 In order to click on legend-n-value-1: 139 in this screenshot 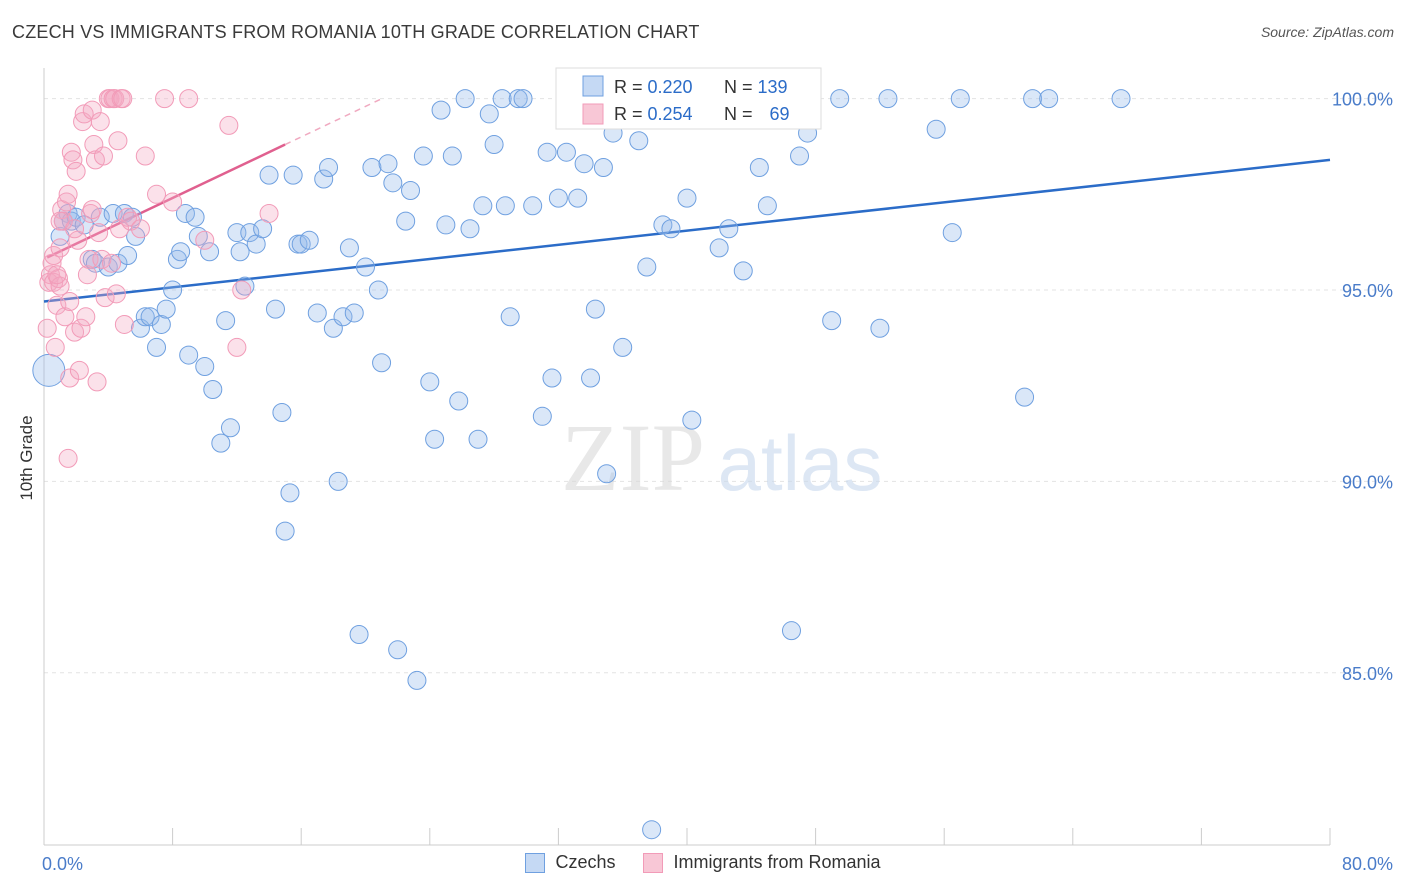, I will do `click(773, 87)`.